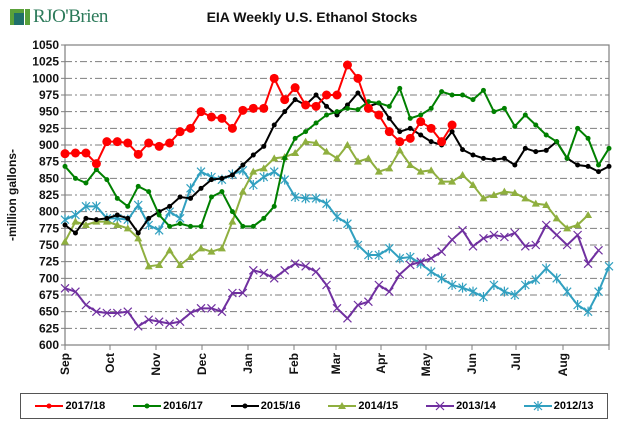 This screenshot has height=423, width=624. Describe the element at coordinates (537, 406) in the screenshot. I see `legend-swatch-icon` at that location.